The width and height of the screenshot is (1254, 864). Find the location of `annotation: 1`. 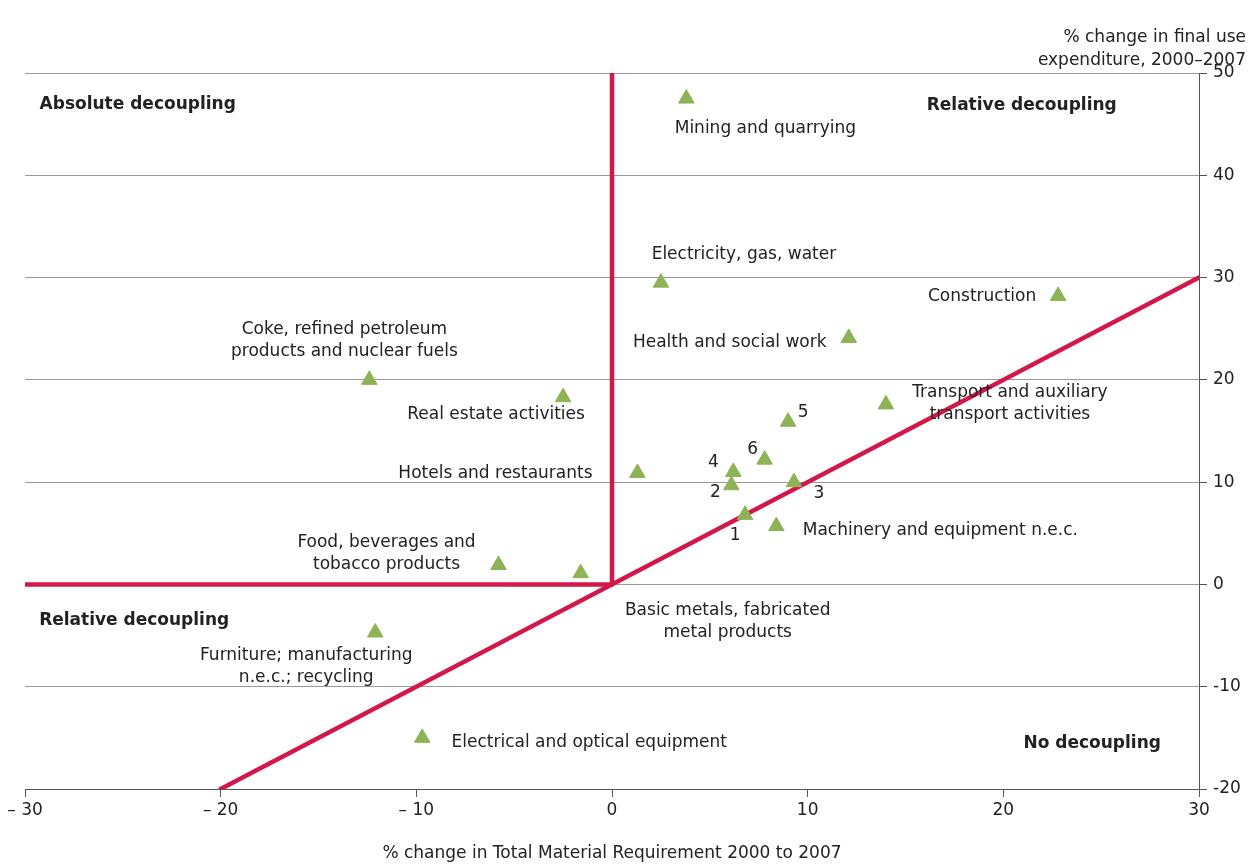

annotation: 1 is located at coordinates (735, 534).